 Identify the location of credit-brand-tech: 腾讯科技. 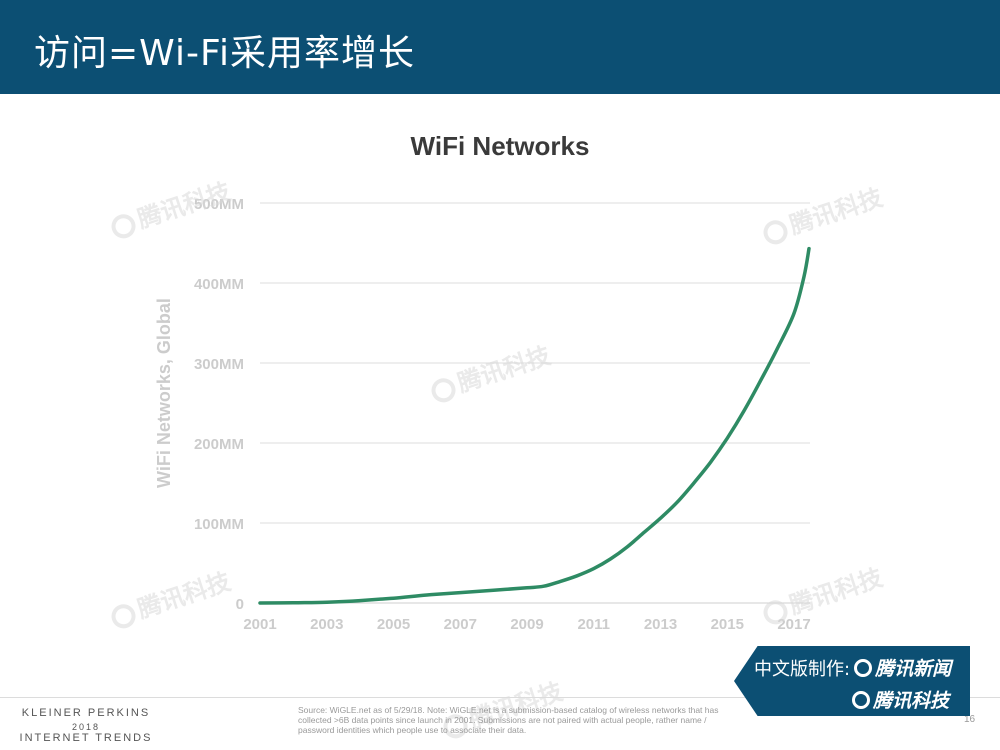
(900, 699).